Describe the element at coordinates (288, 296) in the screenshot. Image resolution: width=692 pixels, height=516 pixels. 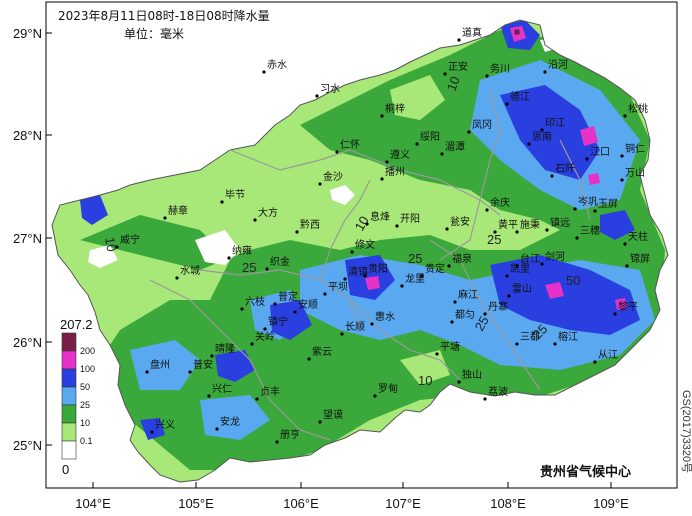
I see `city-label: 普定` at that location.